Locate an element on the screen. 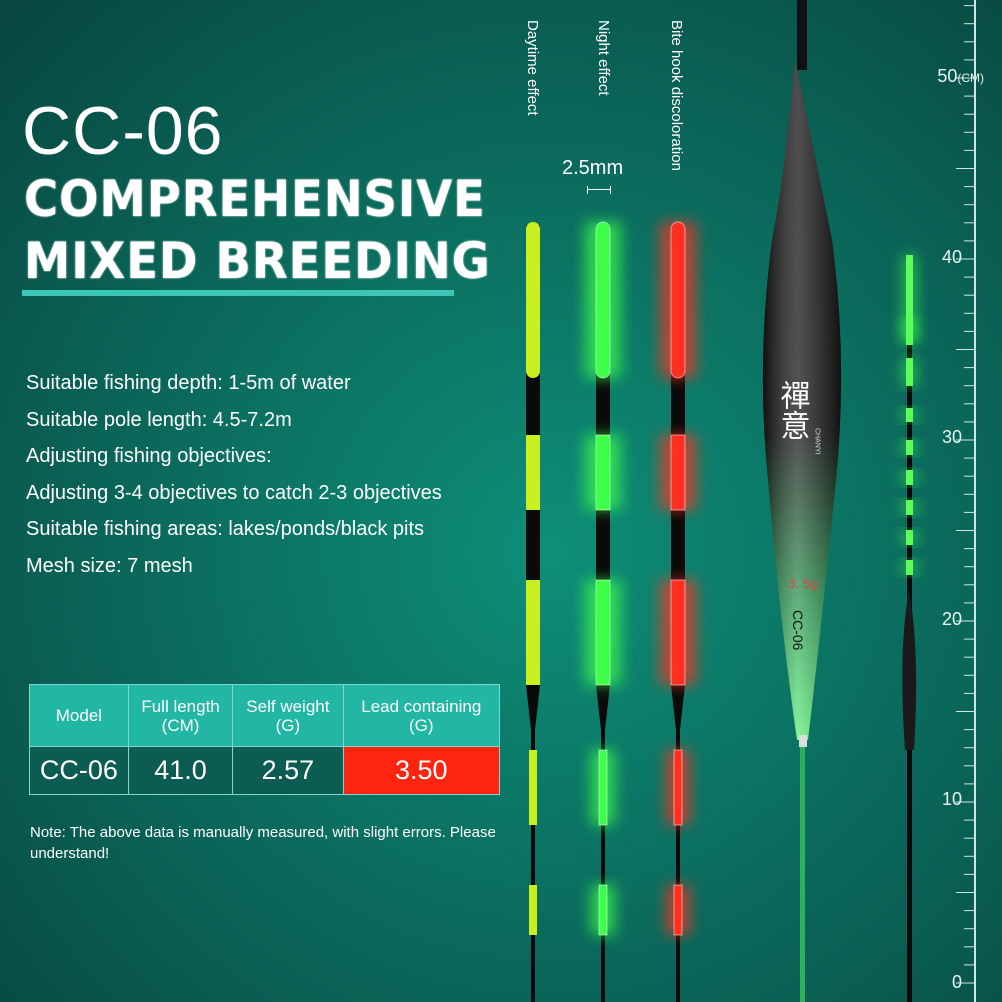 This screenshot has height=1002, width=1002. spec-item: Mesh size: 7 mesh is located at coordinates (109, 565).